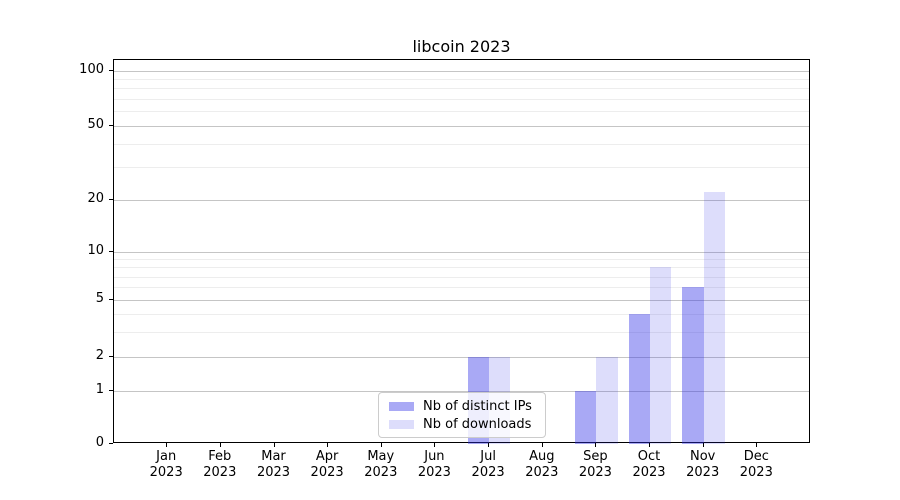 This screenshot has height=500, width=900. What do you see at coordinates (328, 445) in the screenshot?
I see `x-tick-mark-apr` at bounding box center [328, 445].